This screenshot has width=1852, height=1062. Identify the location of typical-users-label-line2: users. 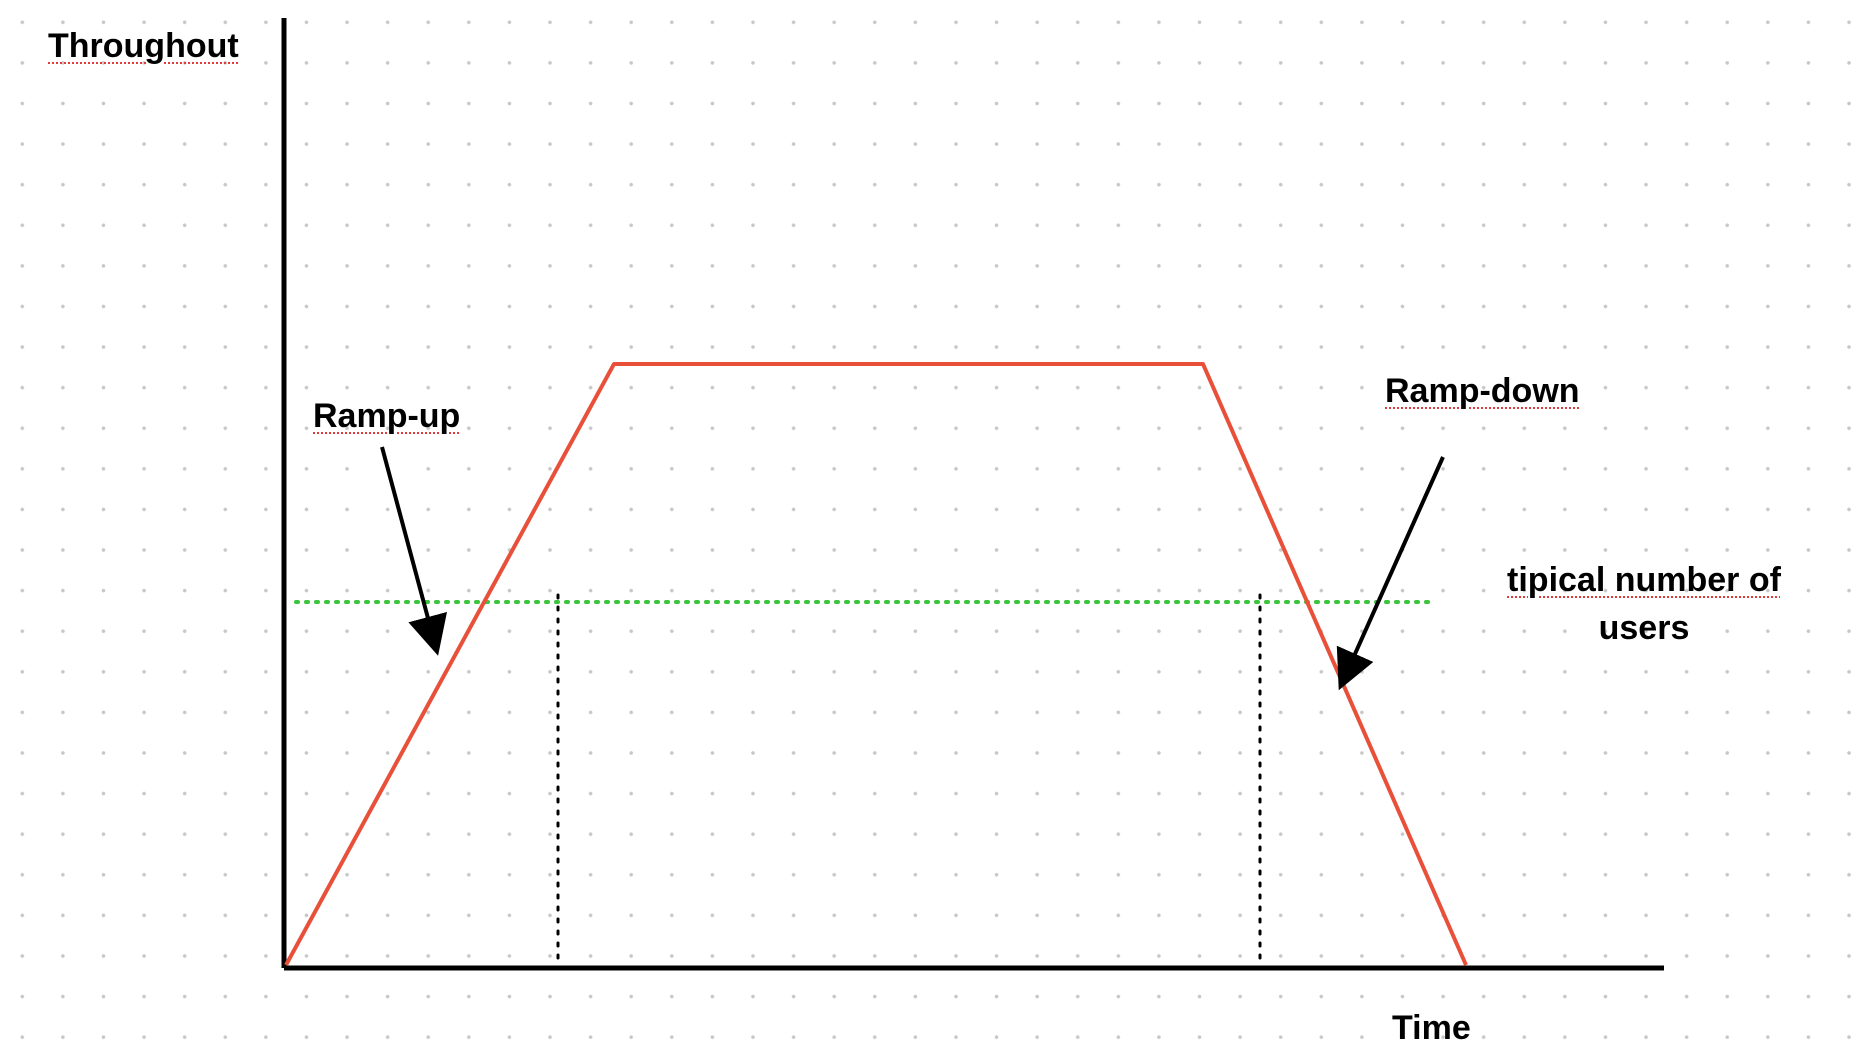
(1644, 627).